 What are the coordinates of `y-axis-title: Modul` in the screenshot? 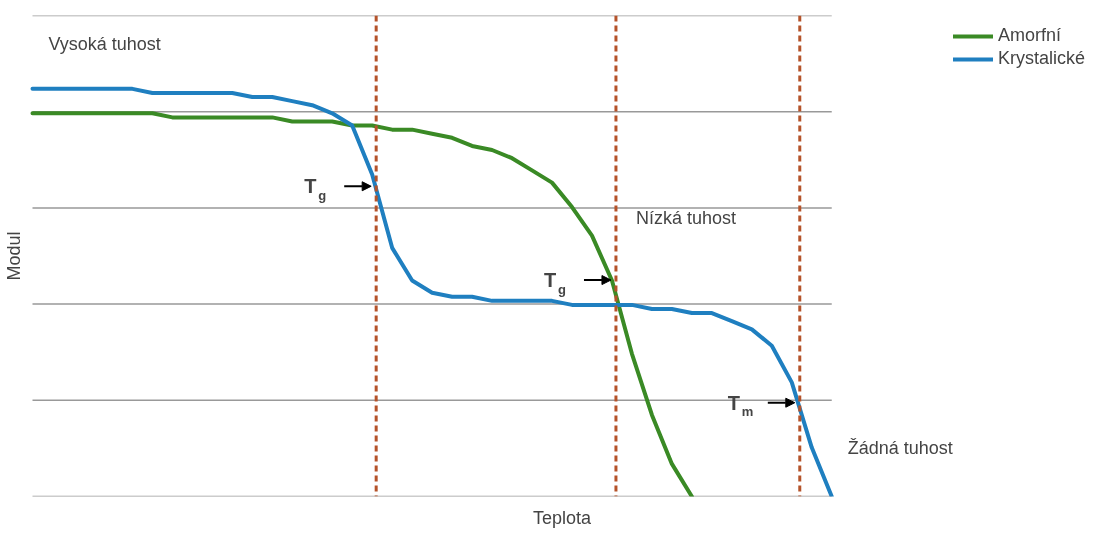 It's located at (13, 256).